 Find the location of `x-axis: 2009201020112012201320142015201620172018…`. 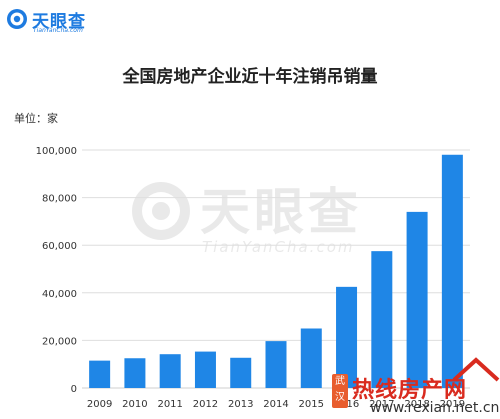

x-axis: 2009201020112012201320142015201620172018… is located at coordinates (276, 404).